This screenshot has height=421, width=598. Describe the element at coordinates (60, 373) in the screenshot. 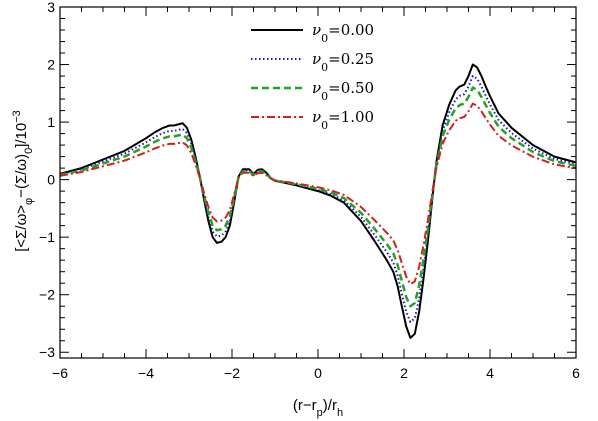

I see `x-tick-label: −6` at that location.